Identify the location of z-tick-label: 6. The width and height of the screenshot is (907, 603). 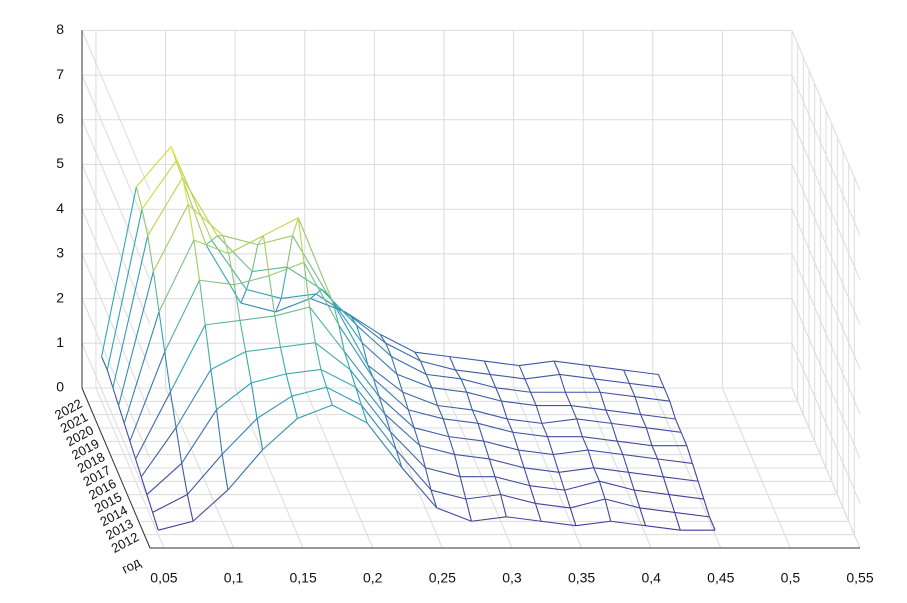
(60, 119).